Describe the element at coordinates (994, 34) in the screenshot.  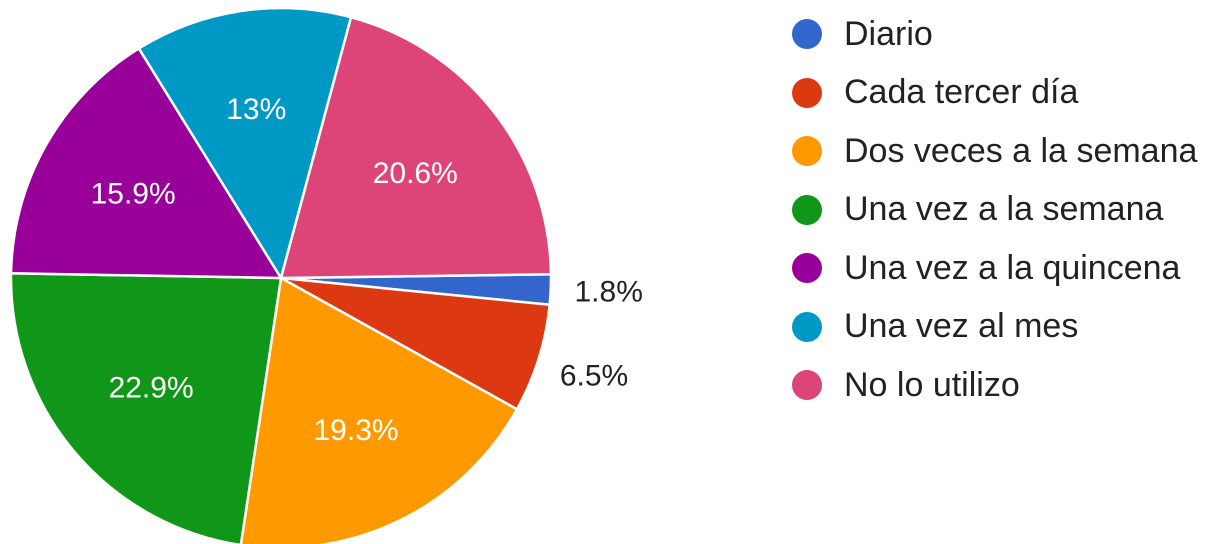
I see `legend-item: Diario` at that location.